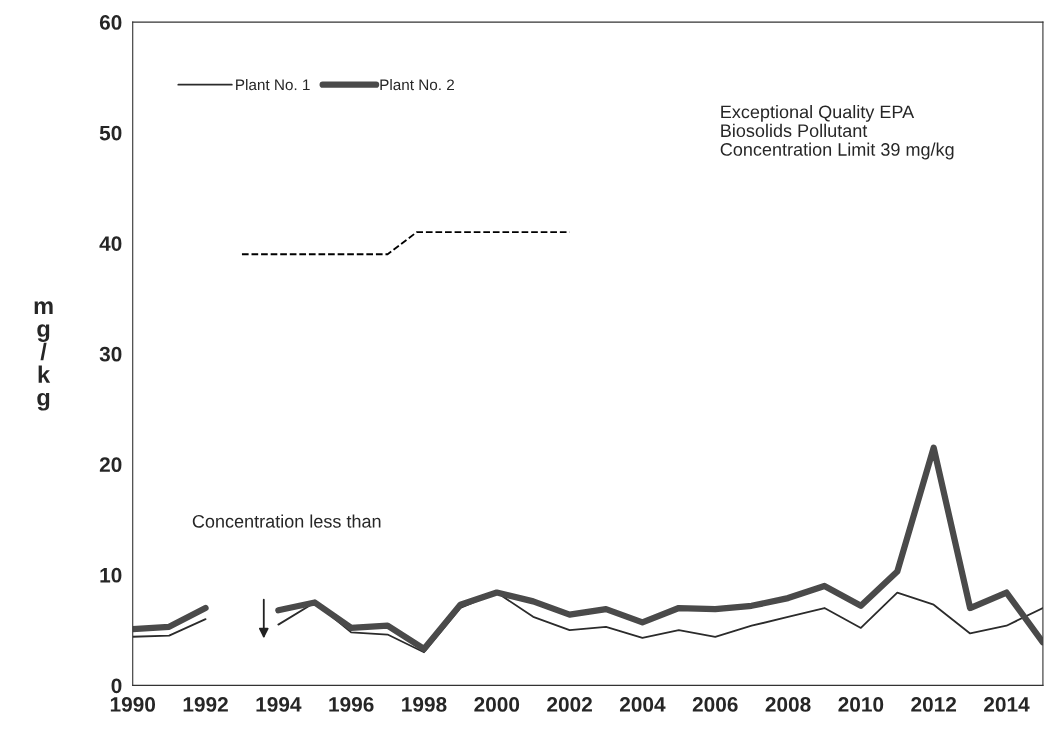  What do you see at coordinates (273, 84) in the screenshot?
I see `legend-label: Plant No. 1` at bounding box center [273, 84].